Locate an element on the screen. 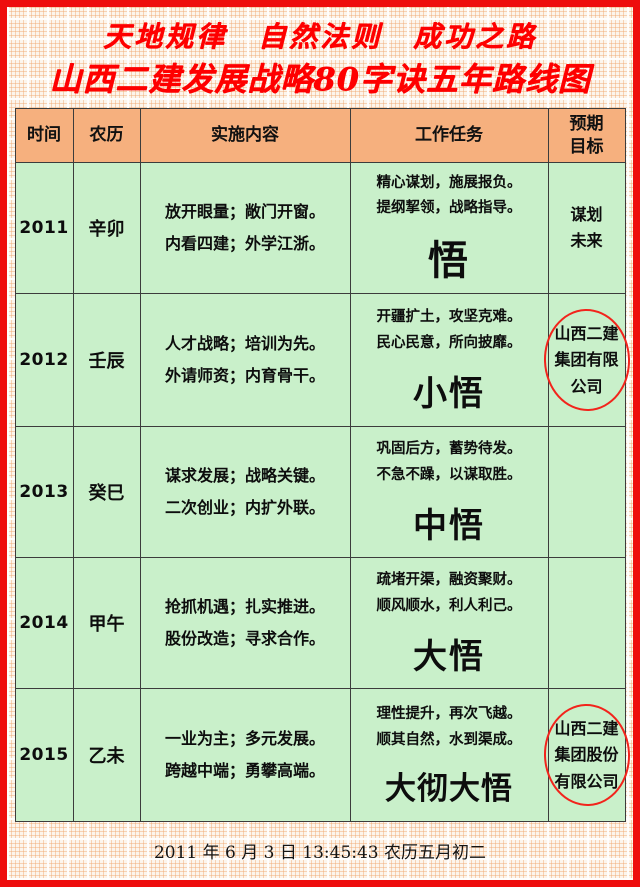  task-text: 开疆扩土，攻坚克难。 民心民意，所向披靡。 is located at coordinates (449, 330).